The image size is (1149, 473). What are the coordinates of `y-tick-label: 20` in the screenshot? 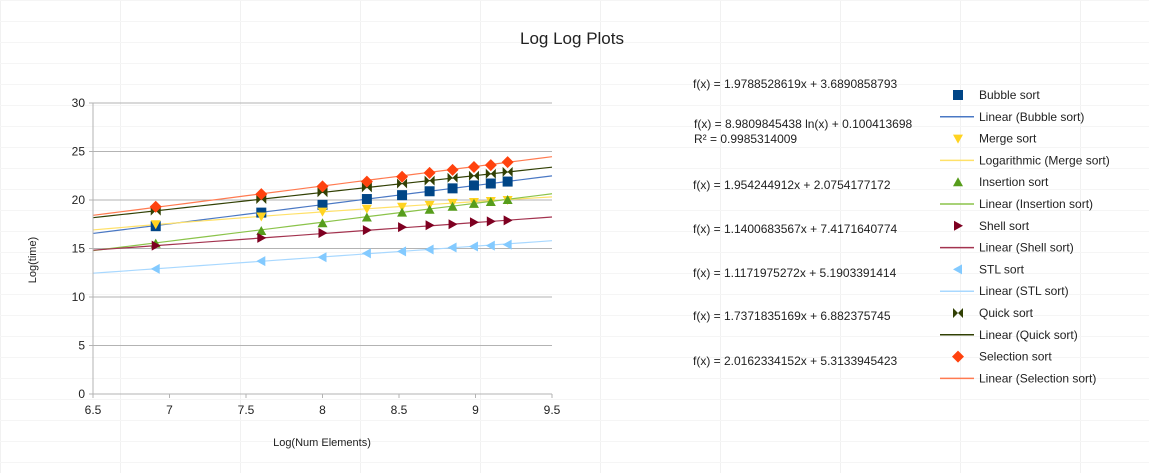 It's located at (79, 200).